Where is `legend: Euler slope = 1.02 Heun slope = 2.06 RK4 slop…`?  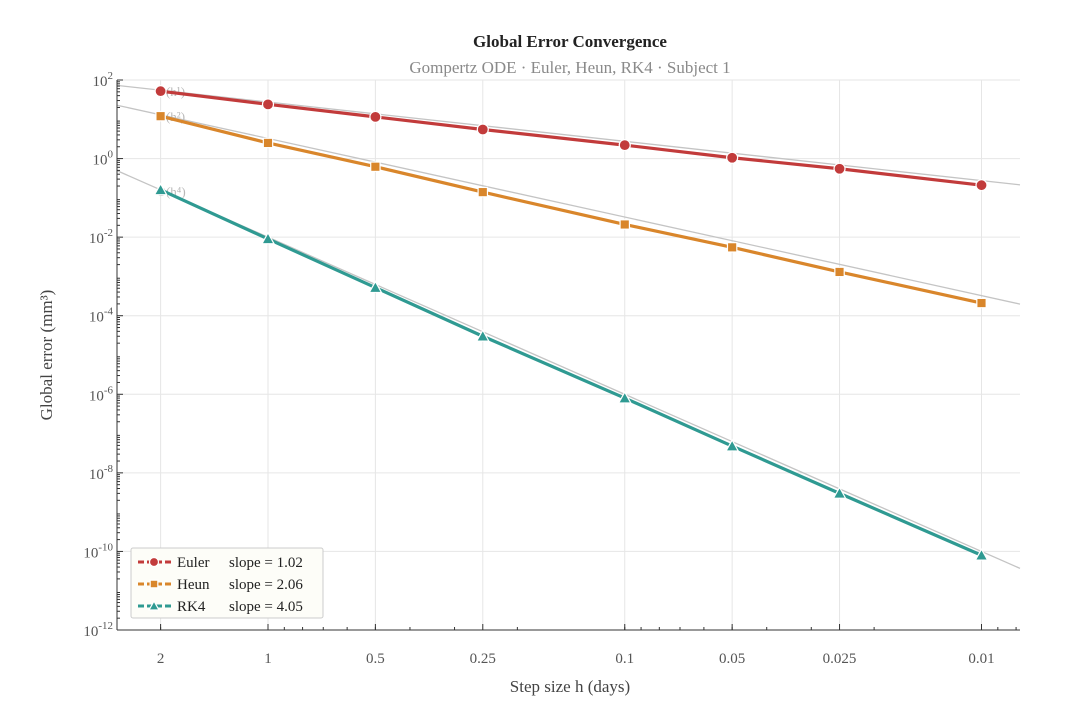 legend: Euler slope = 1.02 Heun slope = 2.06 RK4 slop… is located at coordinates (227, 583).